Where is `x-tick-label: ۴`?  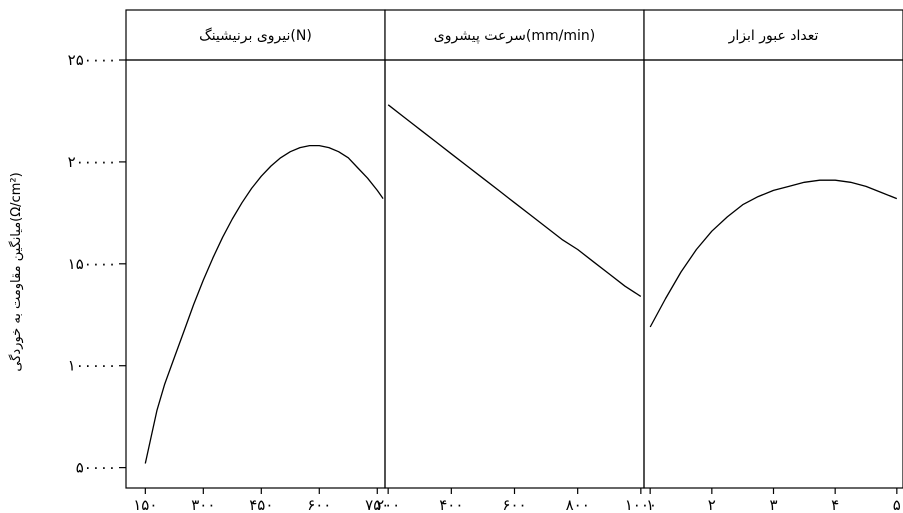 x-tick-label: ۴ is located at coordinates (835, 504).